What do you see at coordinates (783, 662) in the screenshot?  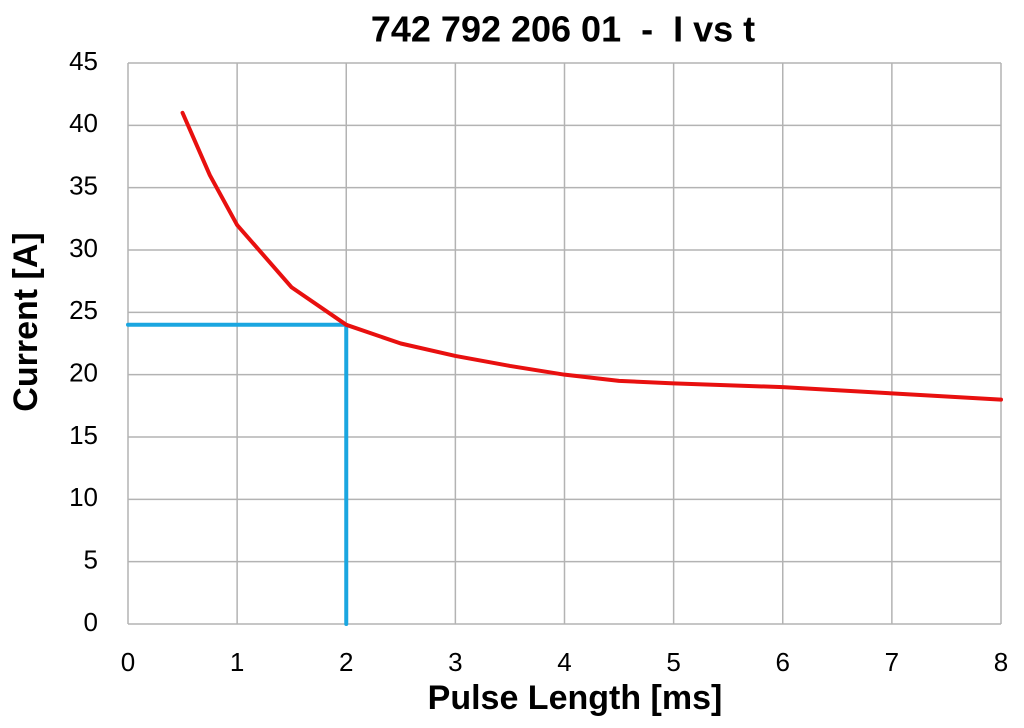 I see `x-tick-label: 6` at bounding box center [783, 662].